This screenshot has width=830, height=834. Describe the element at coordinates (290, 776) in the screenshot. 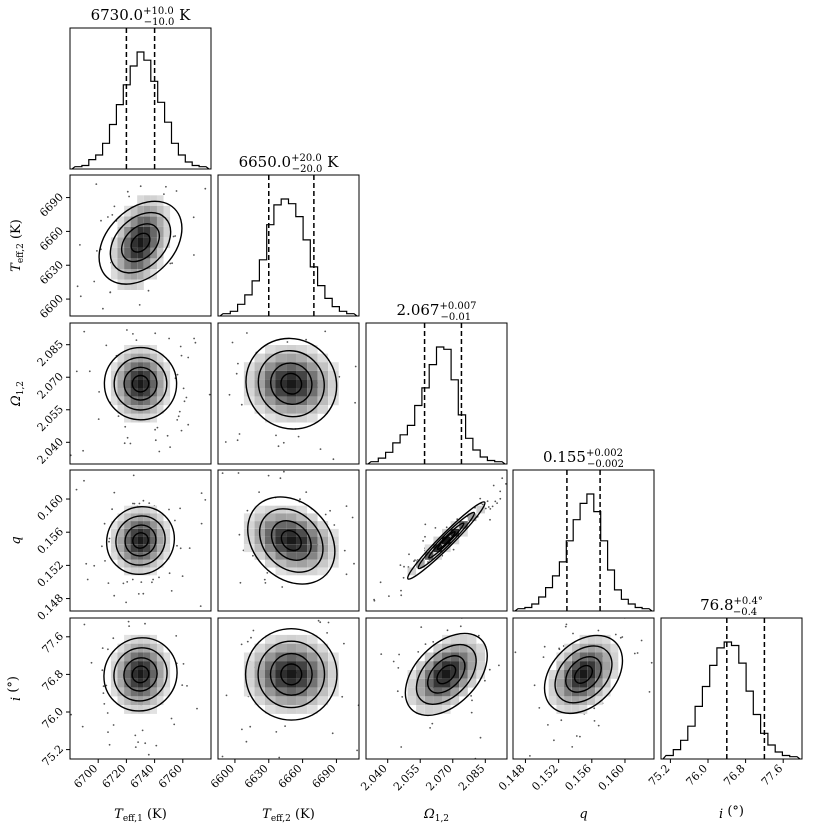

I see `x-tick-label: 6660` at that location.